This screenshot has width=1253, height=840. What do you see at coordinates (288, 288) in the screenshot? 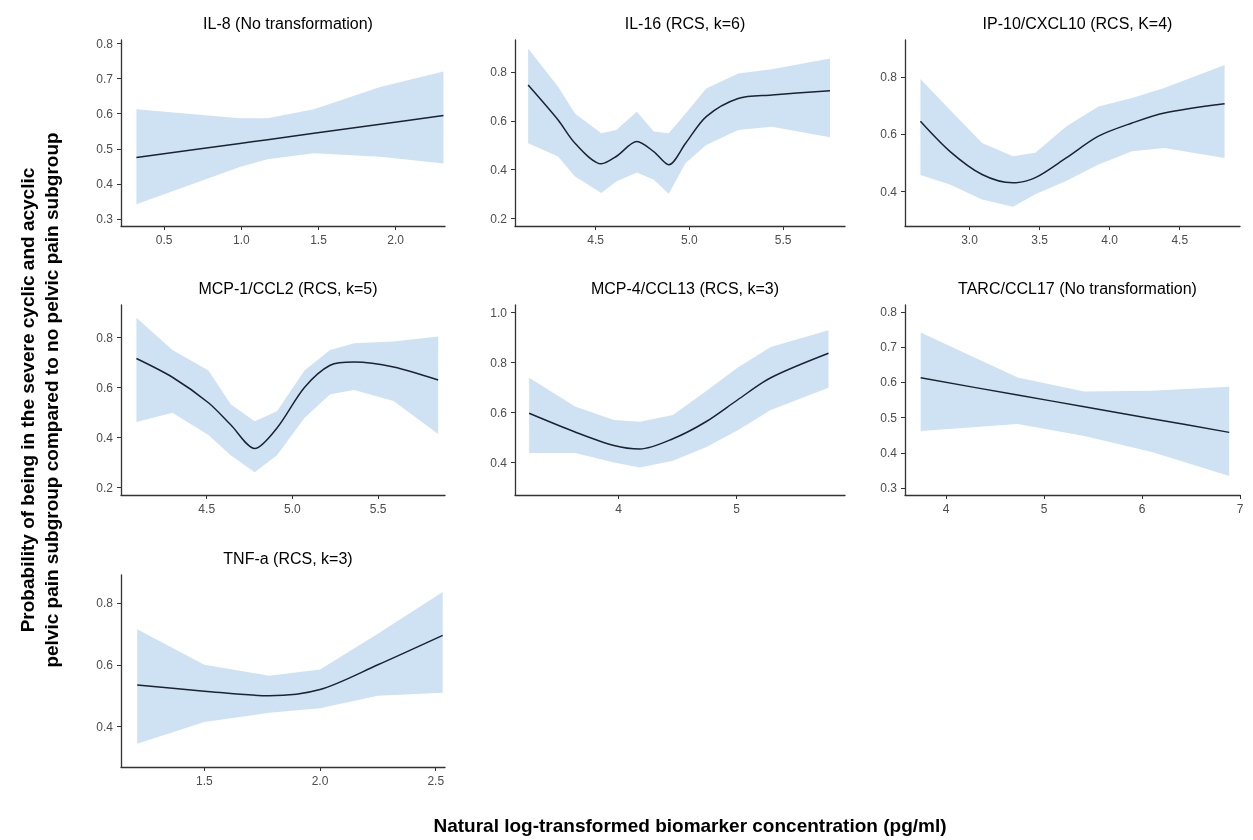
I see `chart-title: MCP-1/CCL2 (RCS, k=5)` at bounding box center [288, 288].